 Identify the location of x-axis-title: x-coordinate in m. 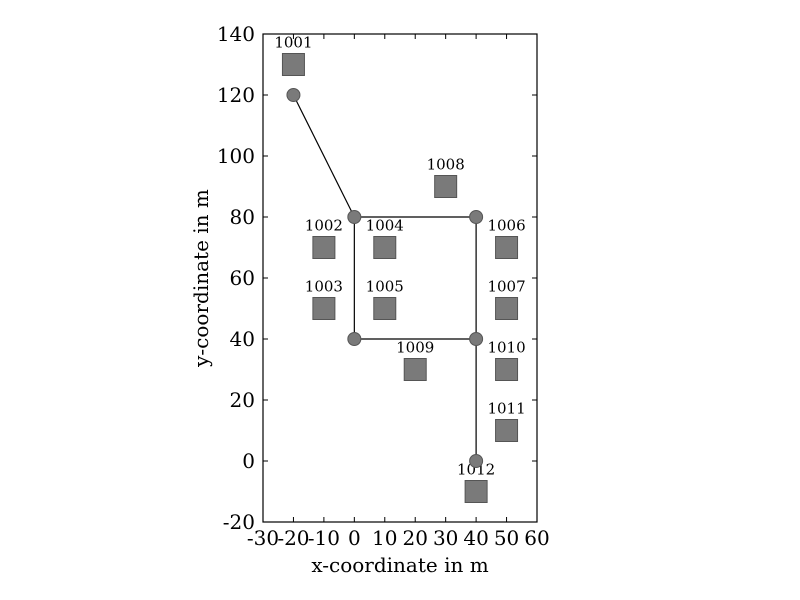
(399, 565).